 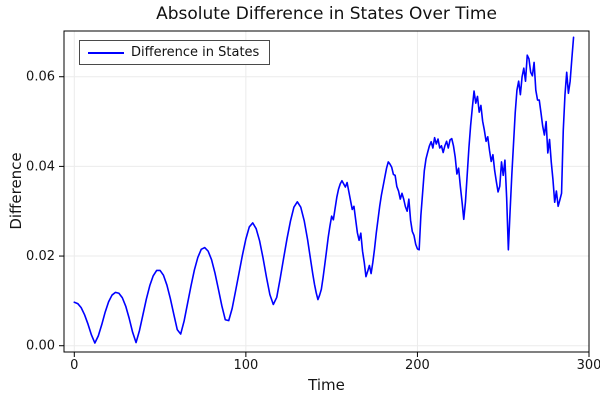 I want to click on y-tick-label: 0.04, so click(x=40, y=166).